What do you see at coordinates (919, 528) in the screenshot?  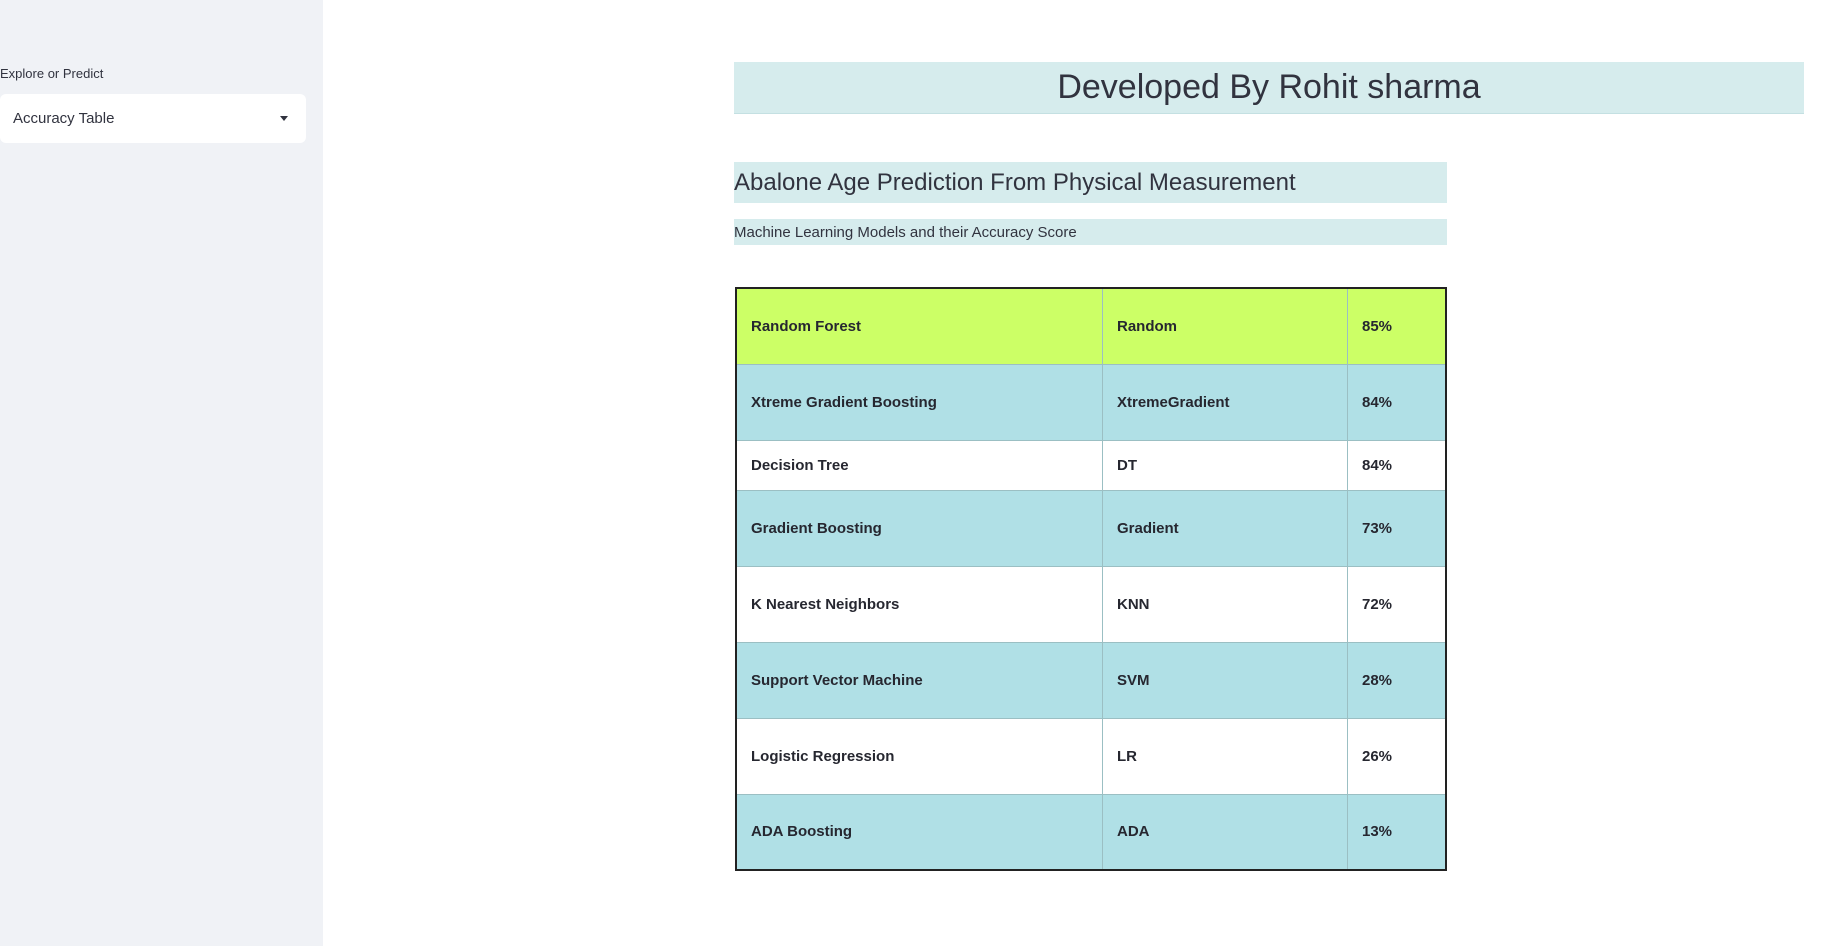 I see `model-name-cell: Gradient Boosting` at bounding box center [919, 528].